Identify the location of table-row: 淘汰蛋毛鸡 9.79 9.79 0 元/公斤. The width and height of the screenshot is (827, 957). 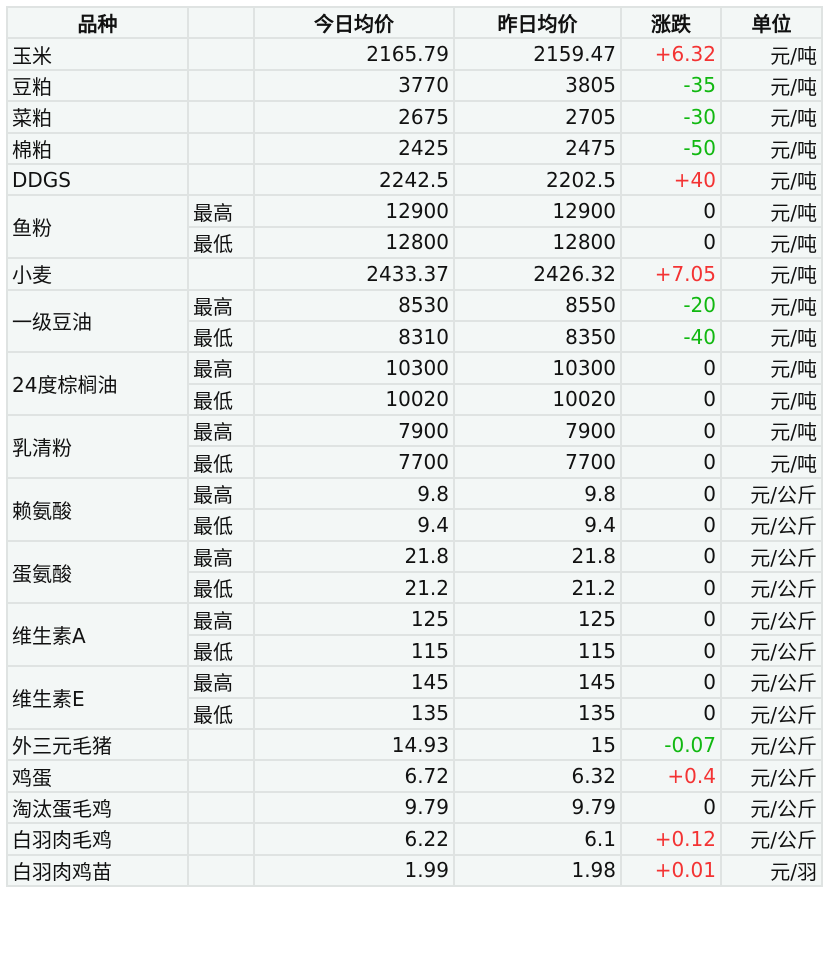
(414, 807).